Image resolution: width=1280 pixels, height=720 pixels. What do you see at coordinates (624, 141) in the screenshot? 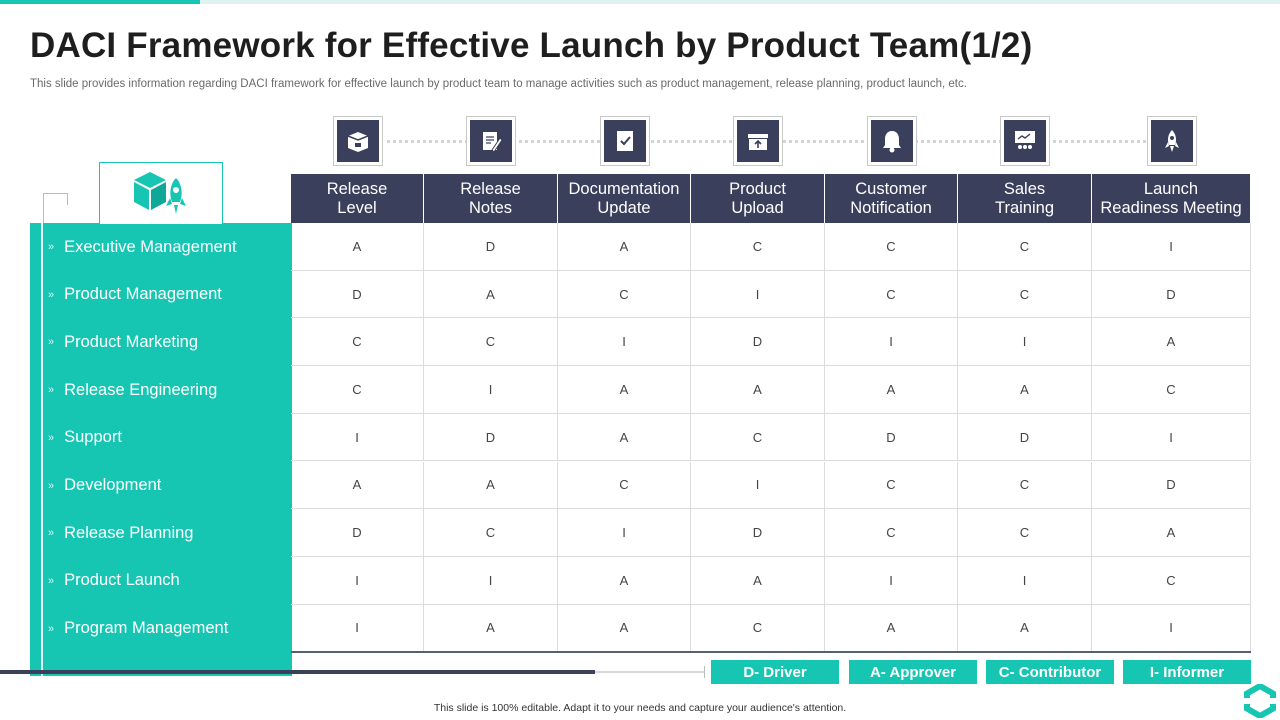
I see `checklist-icon` at bounding box center [624, 141].